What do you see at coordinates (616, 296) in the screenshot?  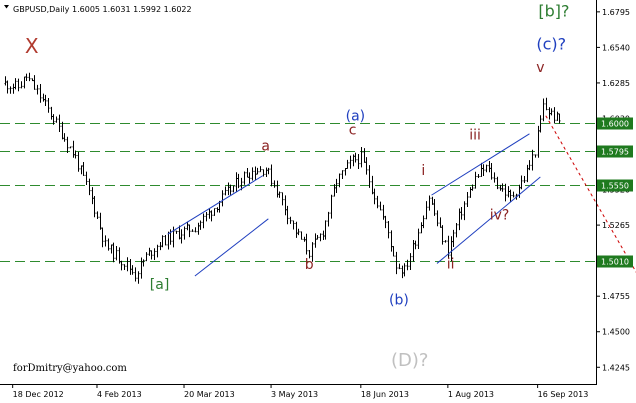 I see `y-tick-label: 1.4755` at bounding box center [616, 296].